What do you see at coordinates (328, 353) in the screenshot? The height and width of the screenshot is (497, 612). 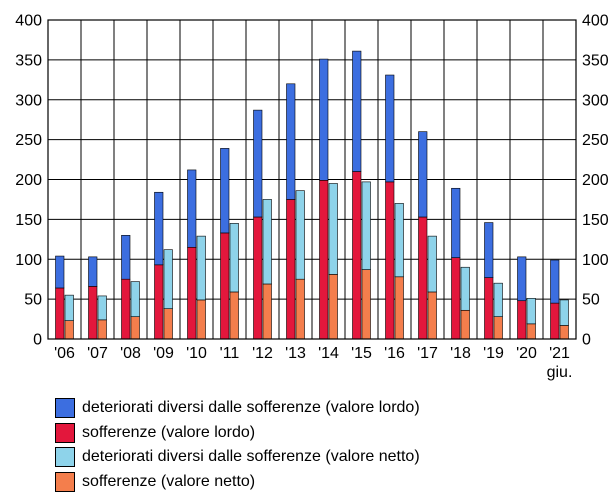 I see `x-tick-label: '14` at bounding box center [328, 353].